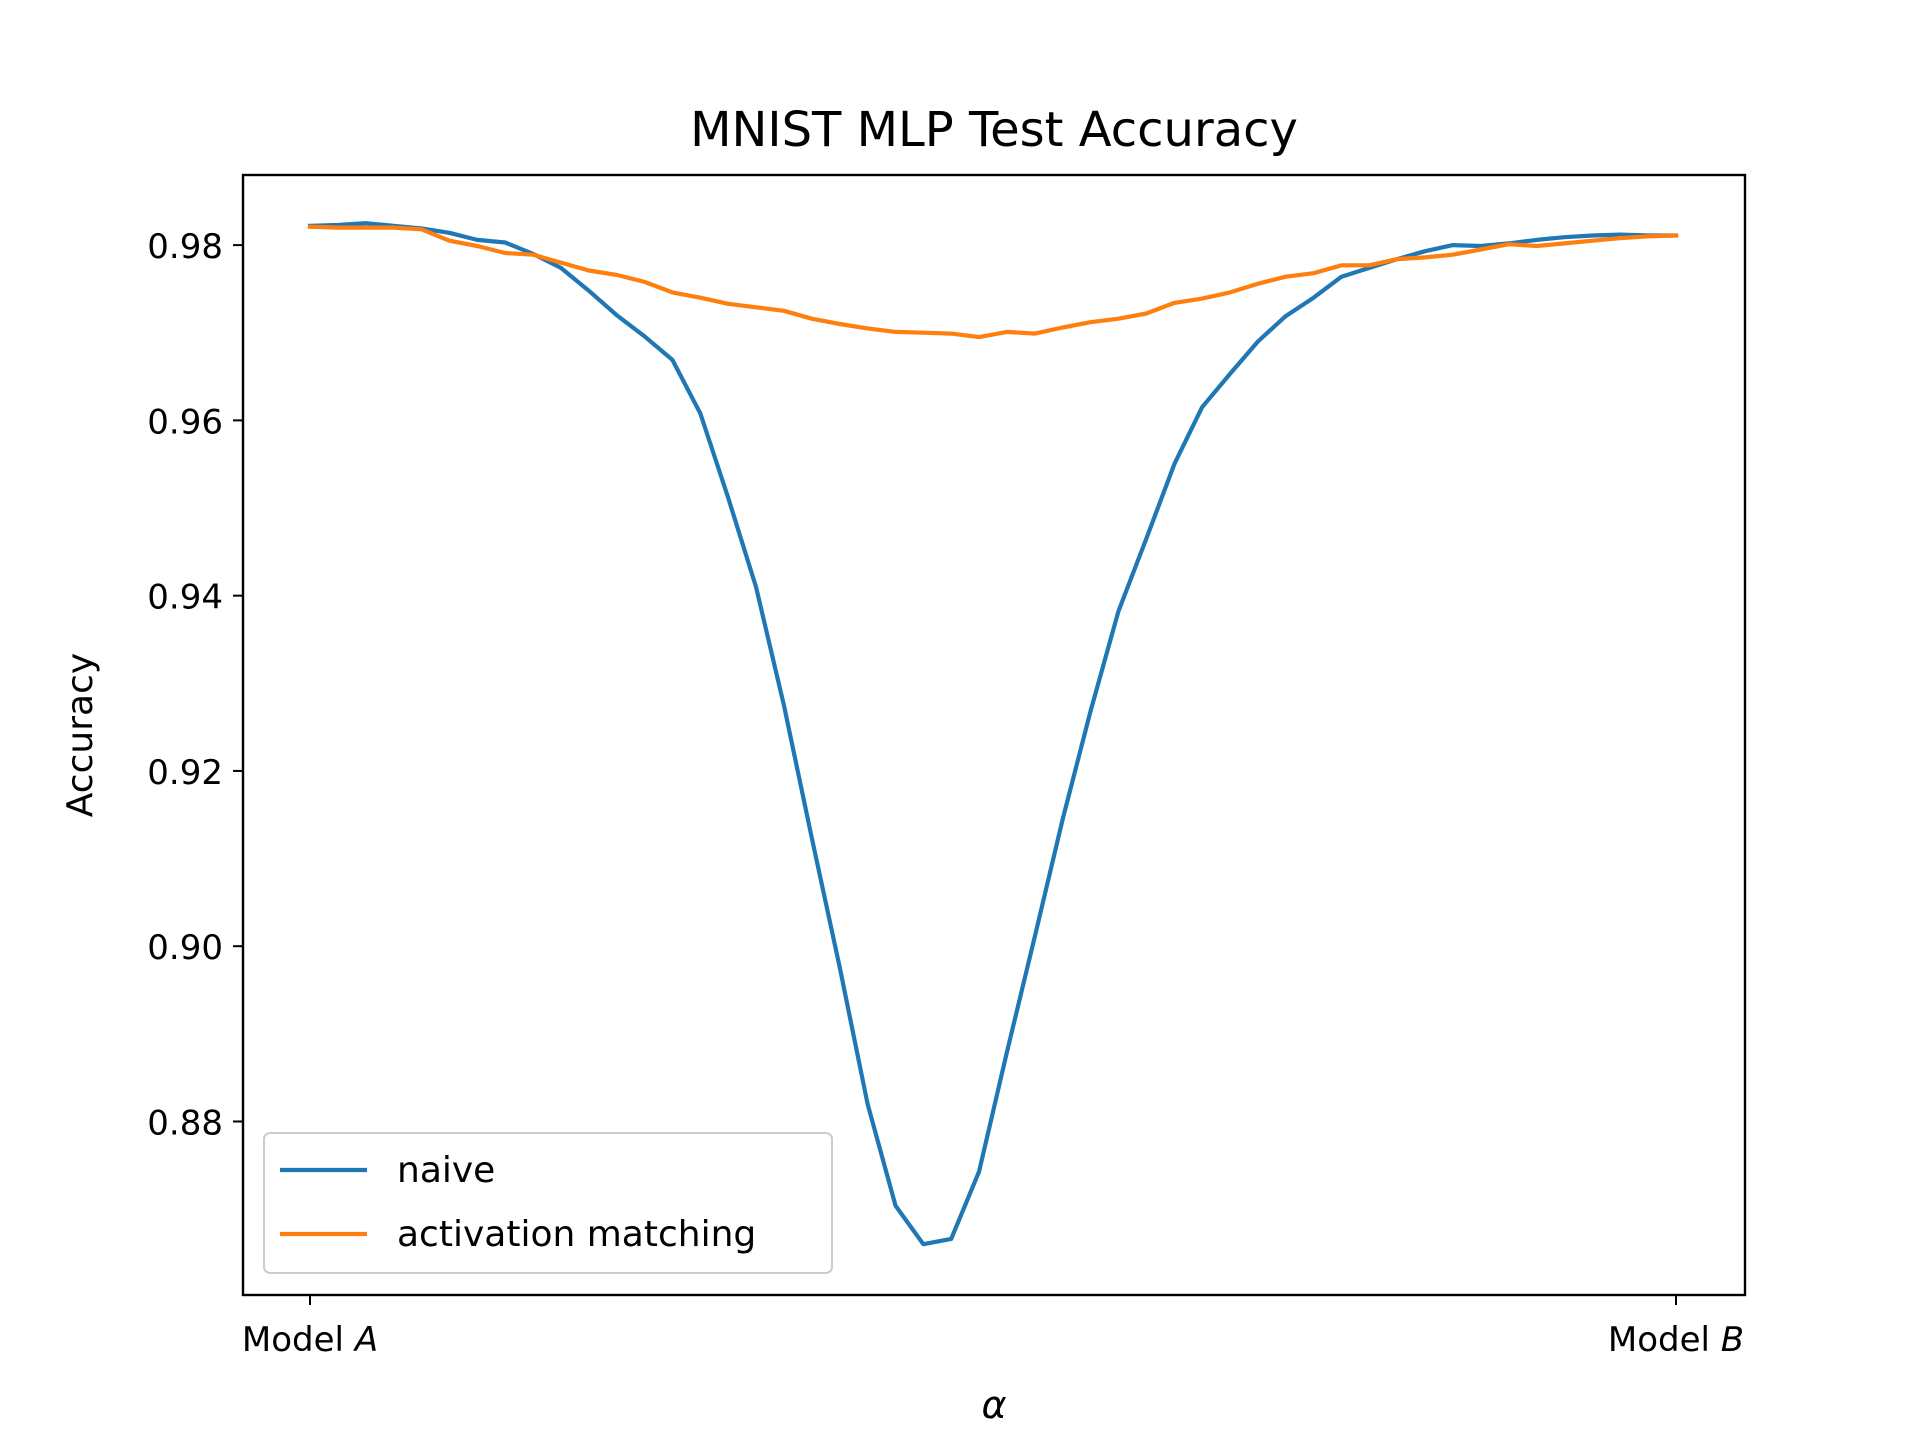  What do you see at coordinates (185, 247) in the screenshot?
I see `y-tick-label: 0.98` at bounding box center [185, 247].